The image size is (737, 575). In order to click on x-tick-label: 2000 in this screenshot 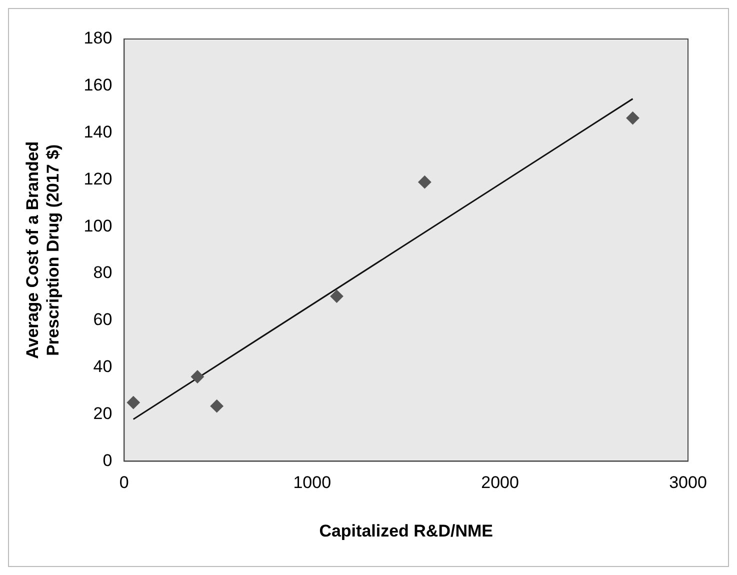, I will do `click(500, 482)`.